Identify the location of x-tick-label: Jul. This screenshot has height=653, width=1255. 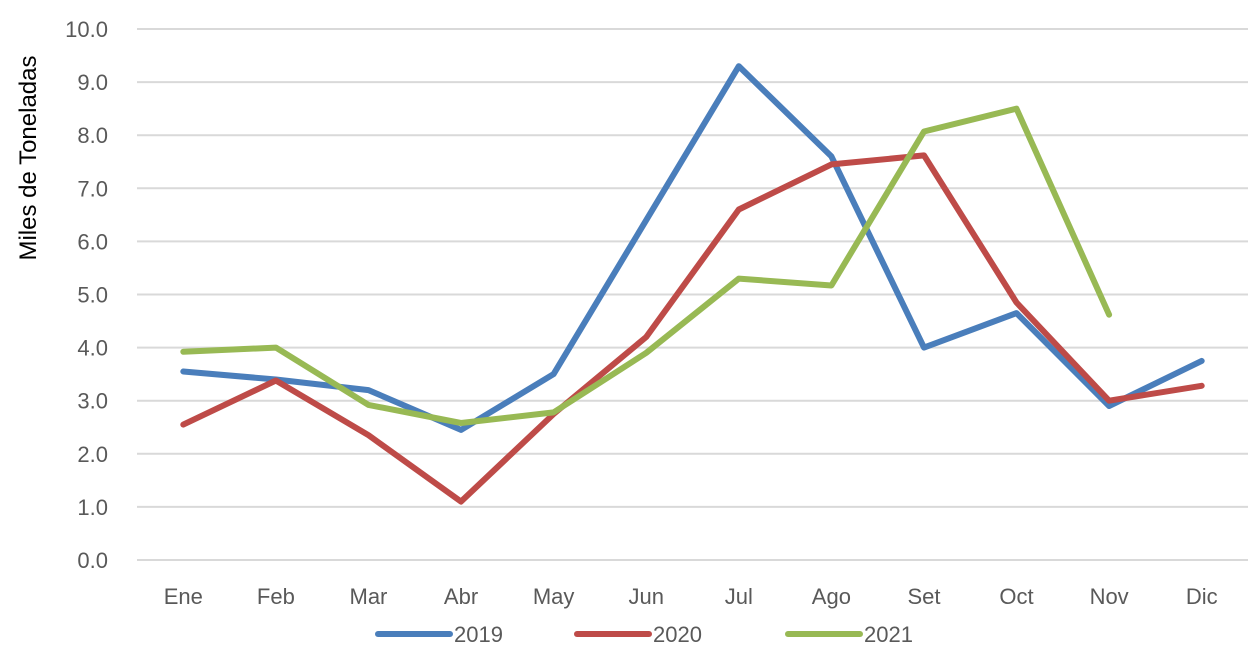
(739, 596).